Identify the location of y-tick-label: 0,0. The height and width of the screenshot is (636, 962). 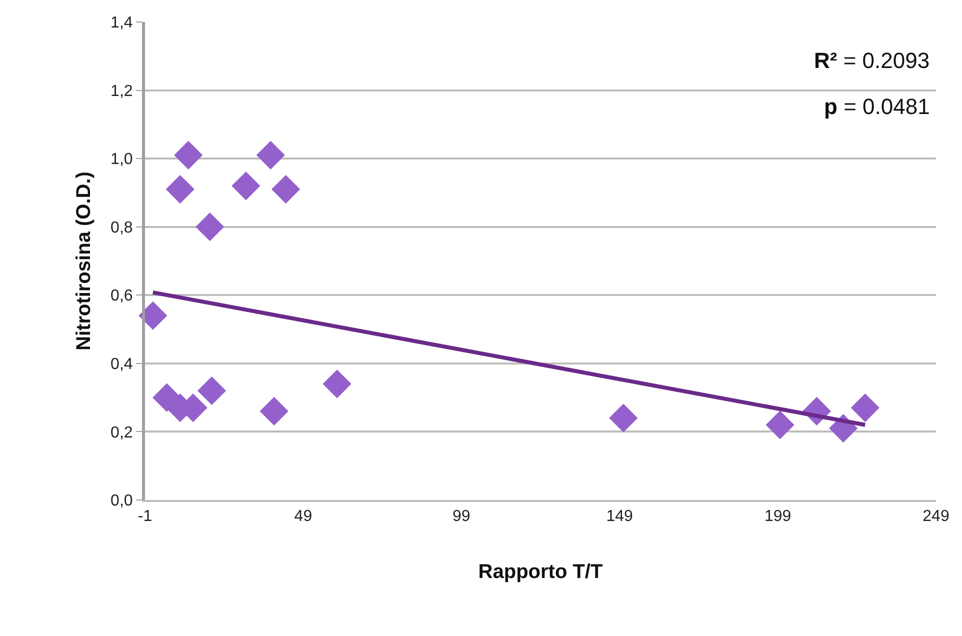
(121, 501).